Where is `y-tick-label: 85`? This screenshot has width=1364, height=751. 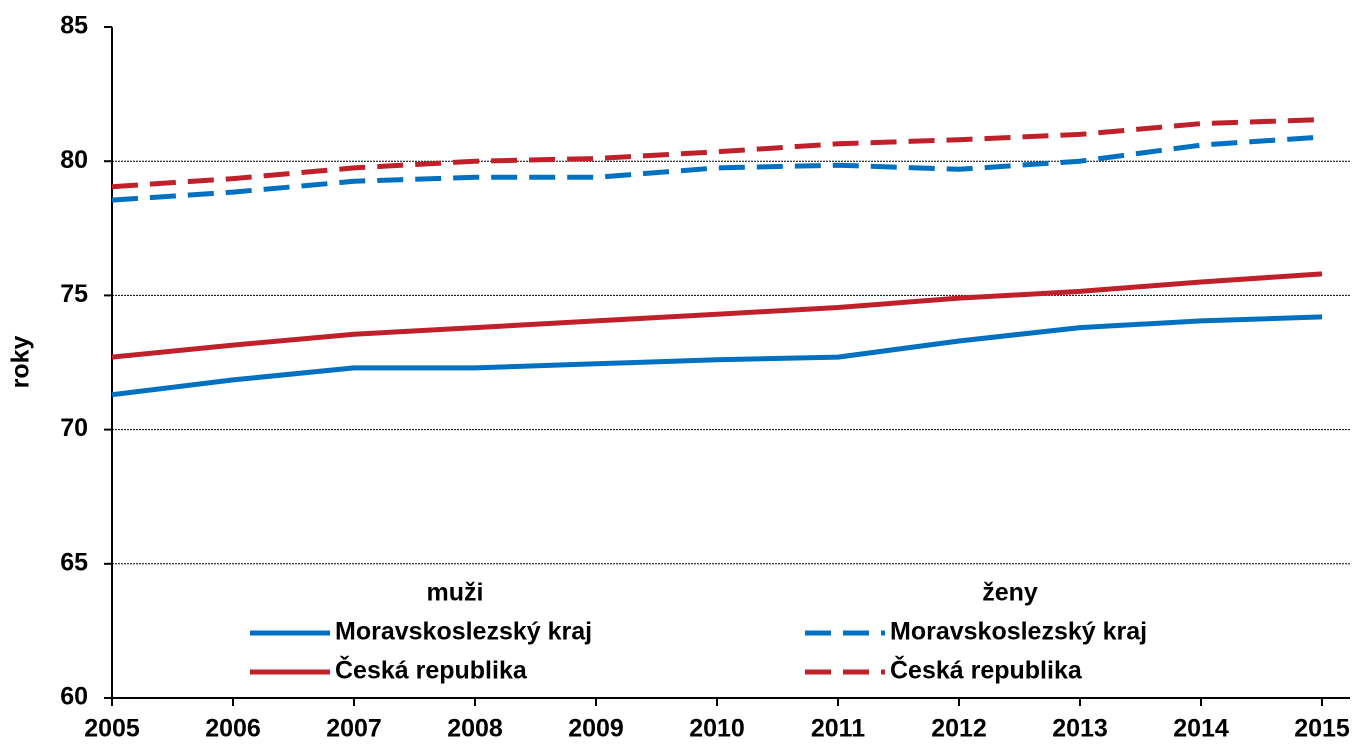 y-tick-label: 85 is located at coordinates (74, 26).